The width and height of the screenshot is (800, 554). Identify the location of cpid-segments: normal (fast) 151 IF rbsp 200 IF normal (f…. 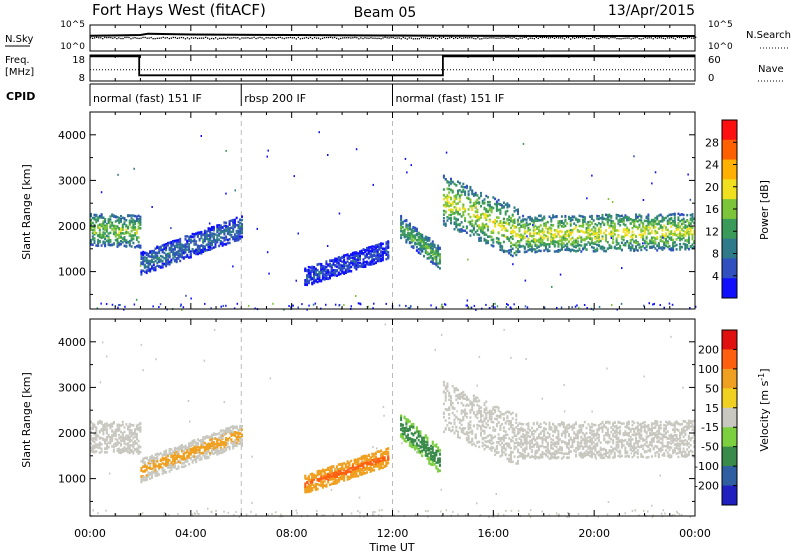
(296, 95).